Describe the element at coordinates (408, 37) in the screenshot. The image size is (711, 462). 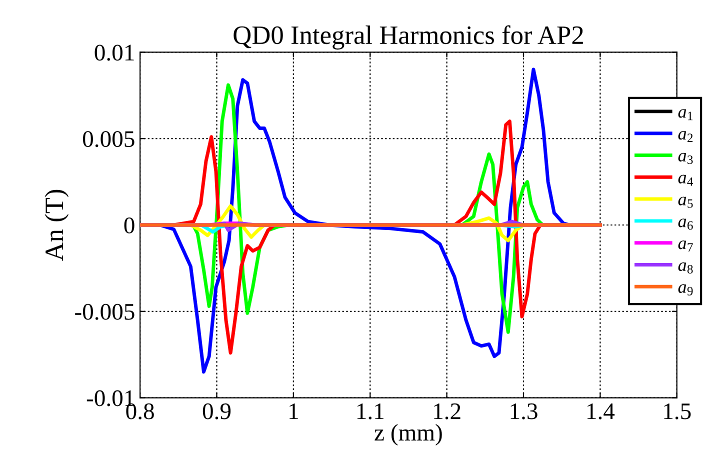
I see `chart-title: QD0 Integral Harmonics for AP2` at that location.